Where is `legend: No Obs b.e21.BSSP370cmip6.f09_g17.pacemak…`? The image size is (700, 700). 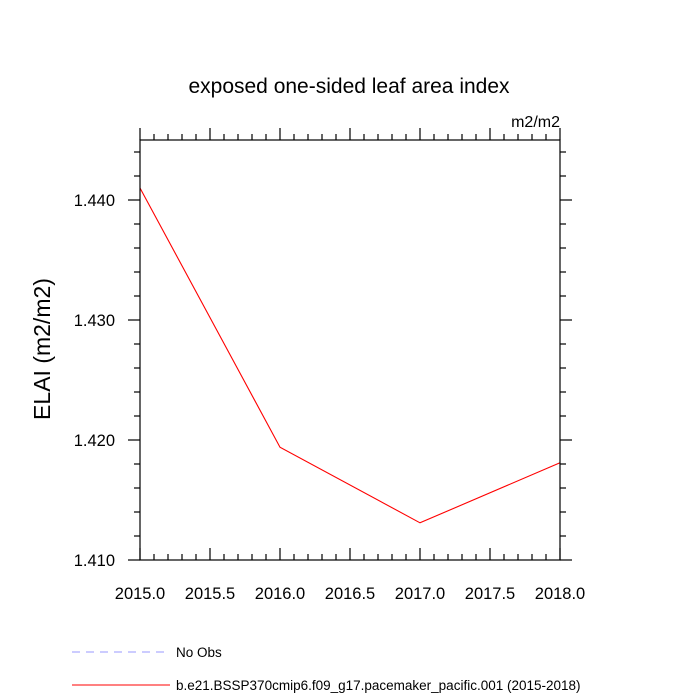 legend: No Obs b.e21.BSSP370cmip6.f09_g17.pacemak… is located at coordinates (326, 669).